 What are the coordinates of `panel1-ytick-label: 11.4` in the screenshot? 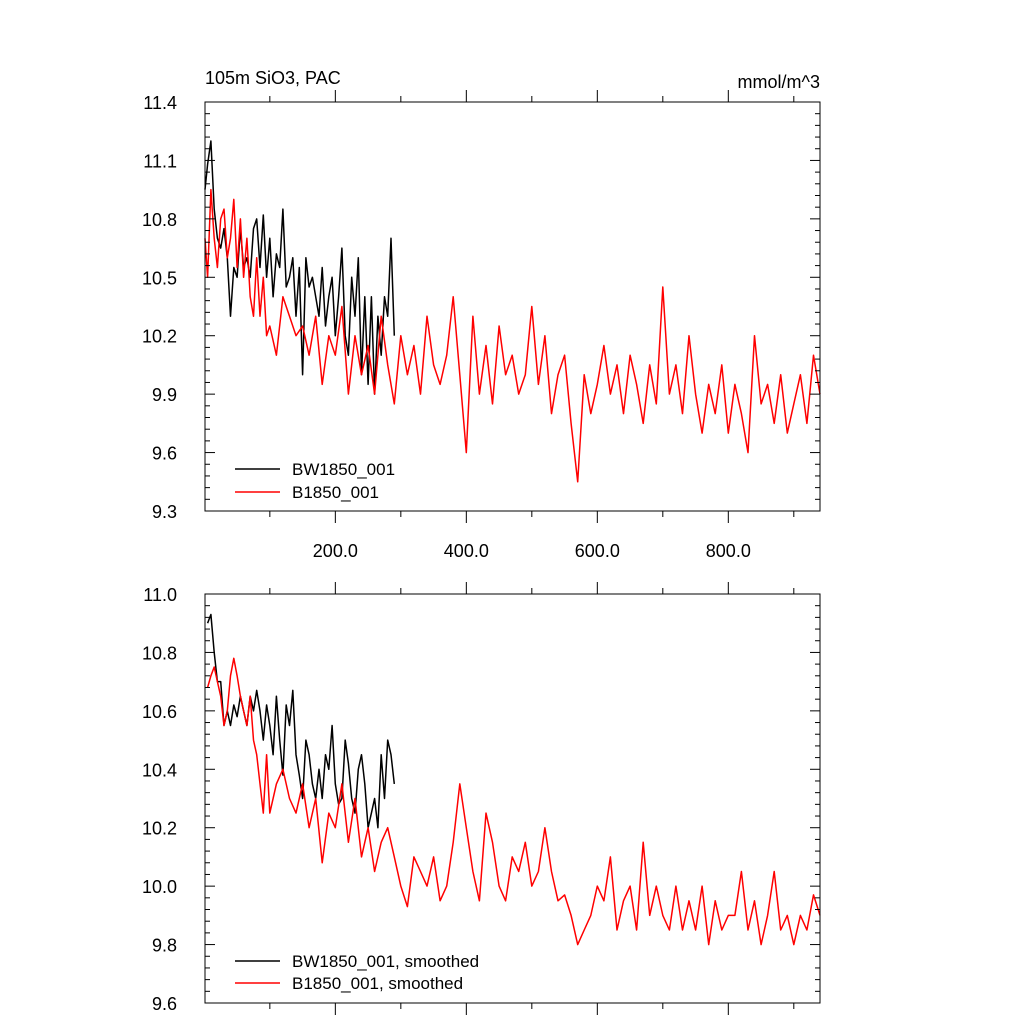 It's located at (160, 103).